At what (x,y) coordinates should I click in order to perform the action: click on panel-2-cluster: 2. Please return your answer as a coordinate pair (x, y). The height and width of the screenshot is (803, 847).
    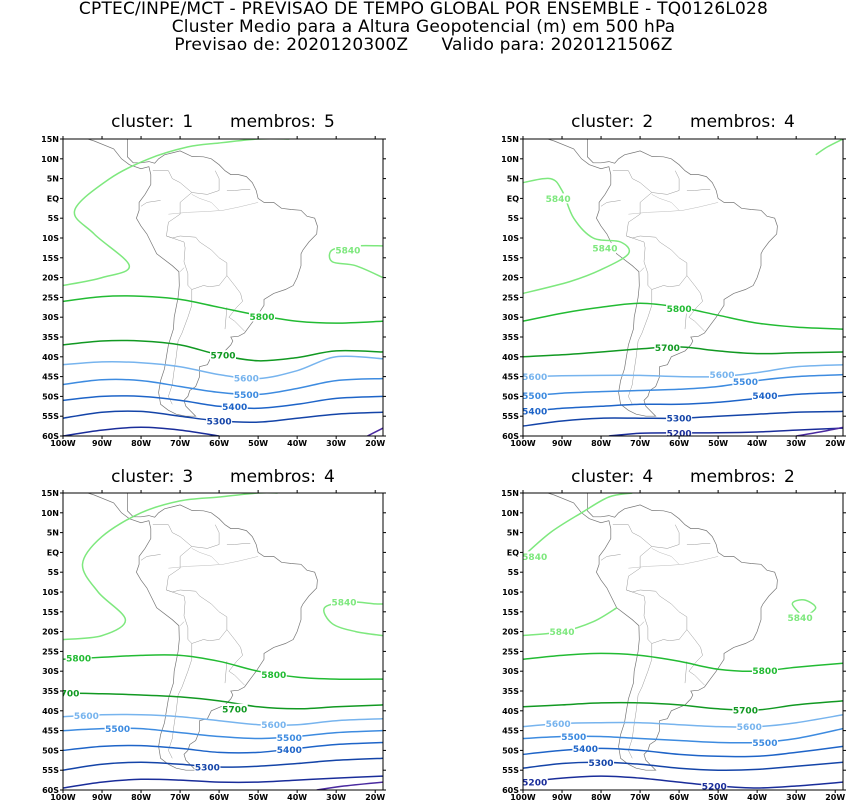
    Looking at the image, I should click on (648, 122).